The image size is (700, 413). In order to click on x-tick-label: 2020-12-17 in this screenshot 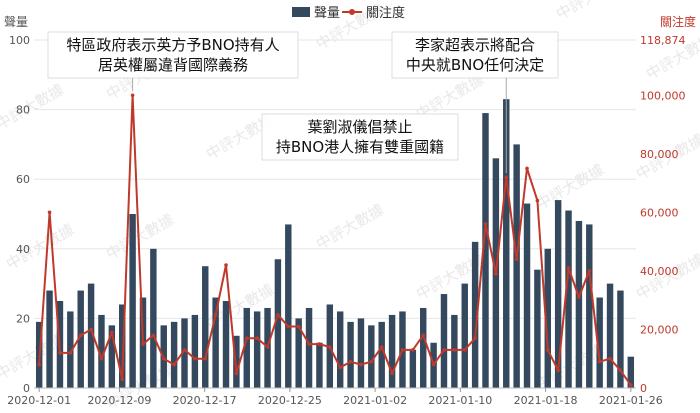, I will do `click(205, 400)`.